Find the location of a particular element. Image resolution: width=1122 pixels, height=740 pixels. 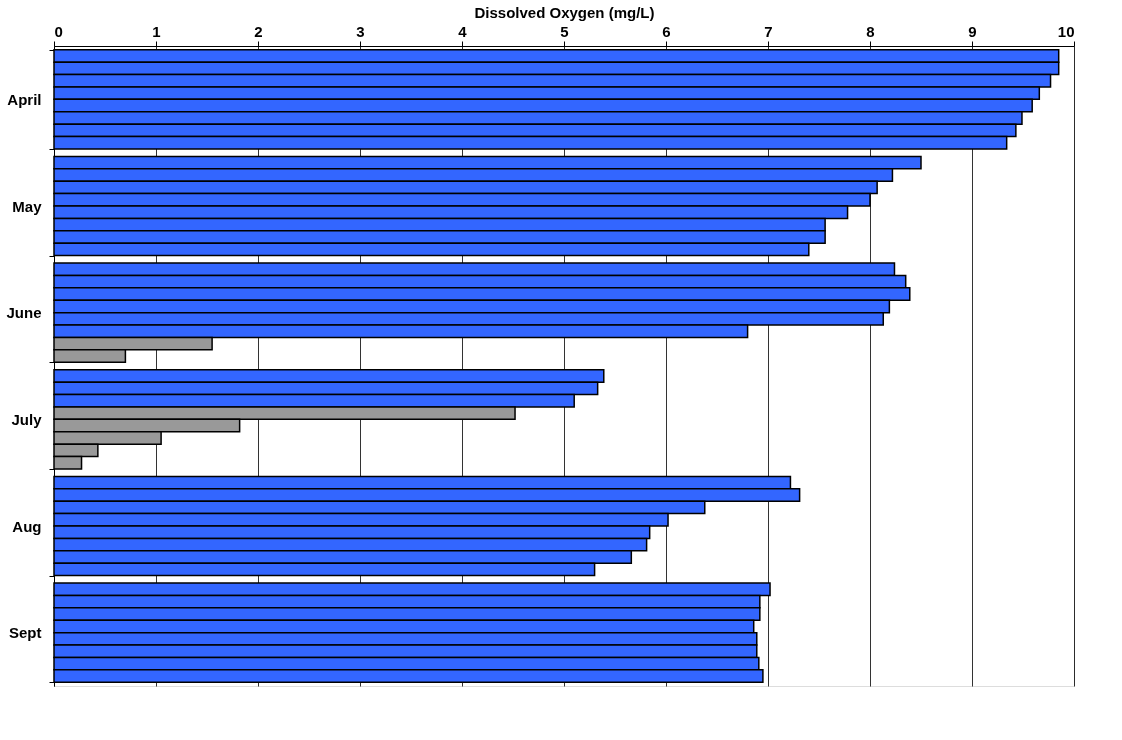

x-tick-label: 7 is located at coordinates (768, 31).